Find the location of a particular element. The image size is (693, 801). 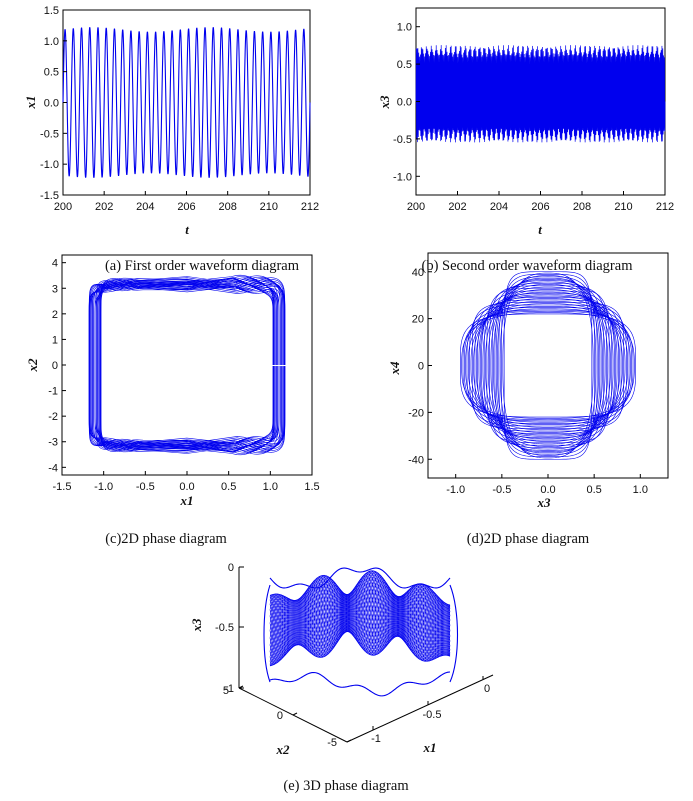

y-tick-label: 1.0 is located at coordinates (51, 42).